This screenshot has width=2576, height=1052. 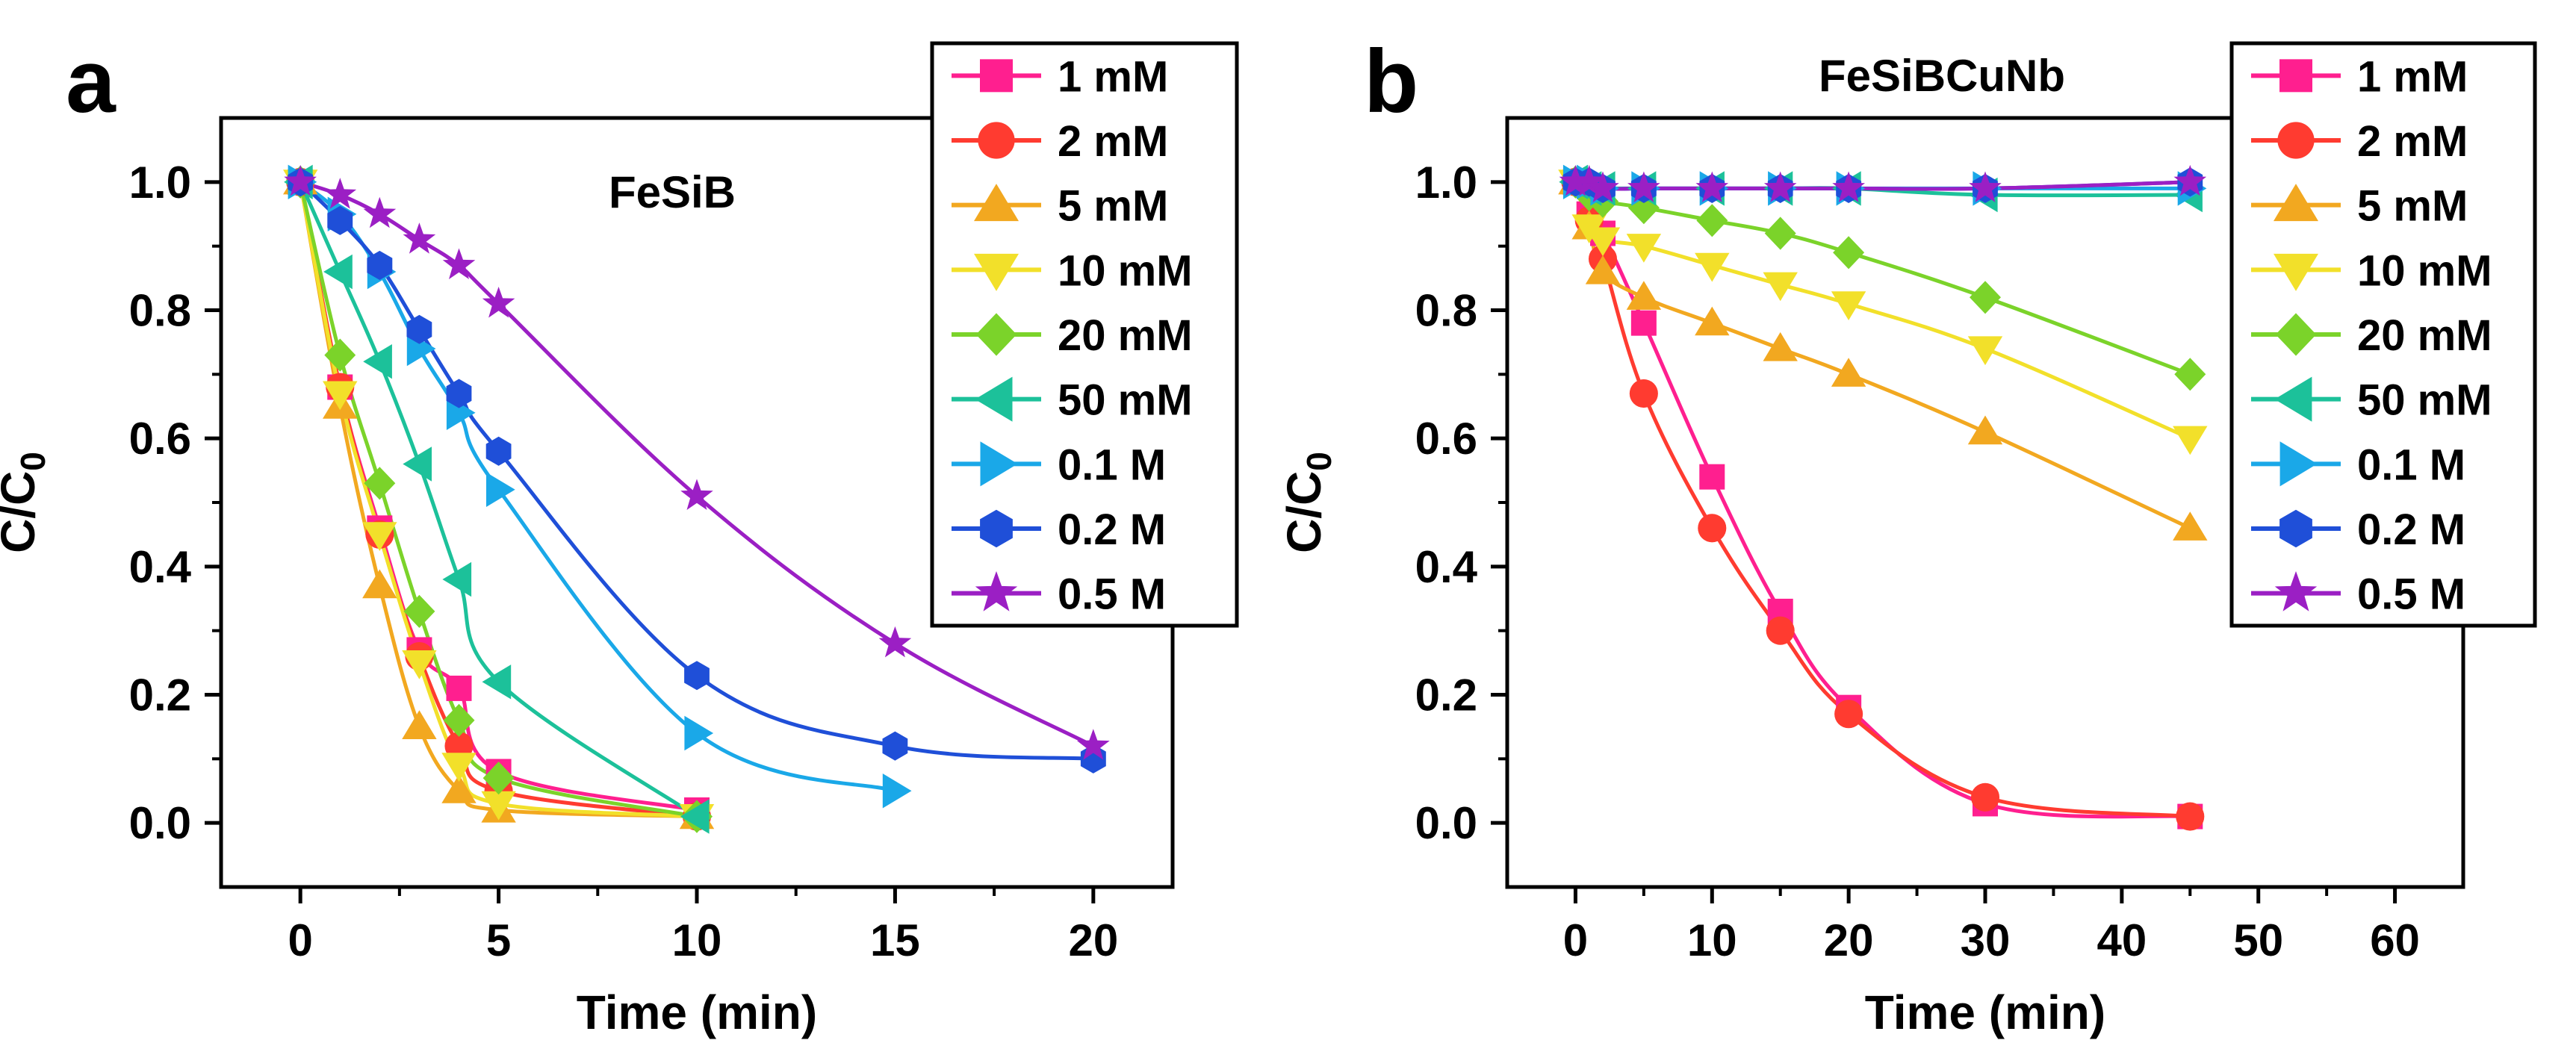 I want to click on legend-label: 50 mM, so click(x=2424, y=400).